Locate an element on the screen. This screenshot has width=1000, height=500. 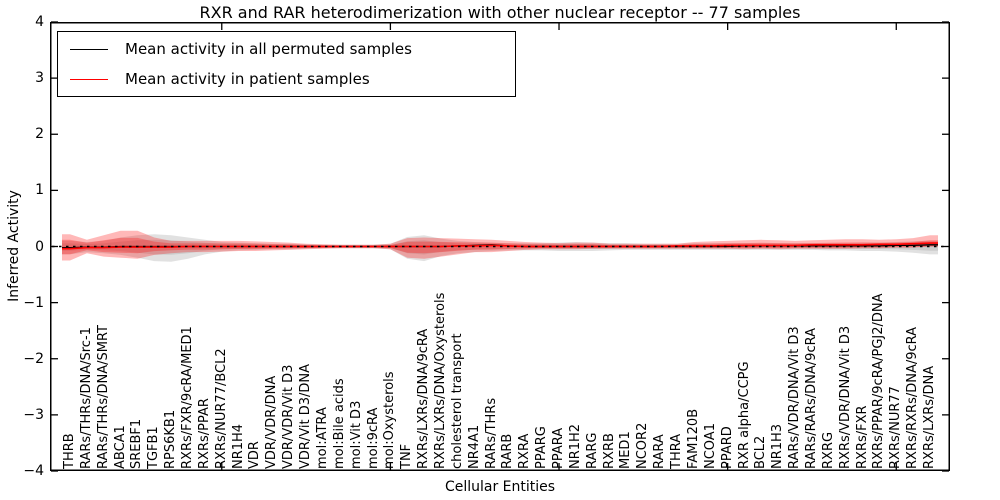
x-tick-label: BCL2 is located at coordinates (761, 452).